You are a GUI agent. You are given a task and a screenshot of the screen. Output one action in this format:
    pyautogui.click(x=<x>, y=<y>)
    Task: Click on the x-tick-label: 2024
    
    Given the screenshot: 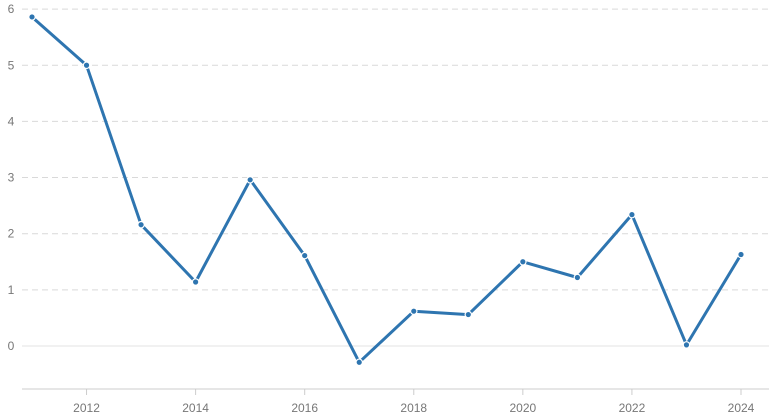 What is the action you would take?
    pyautogui.click(x=741, y=408)
    